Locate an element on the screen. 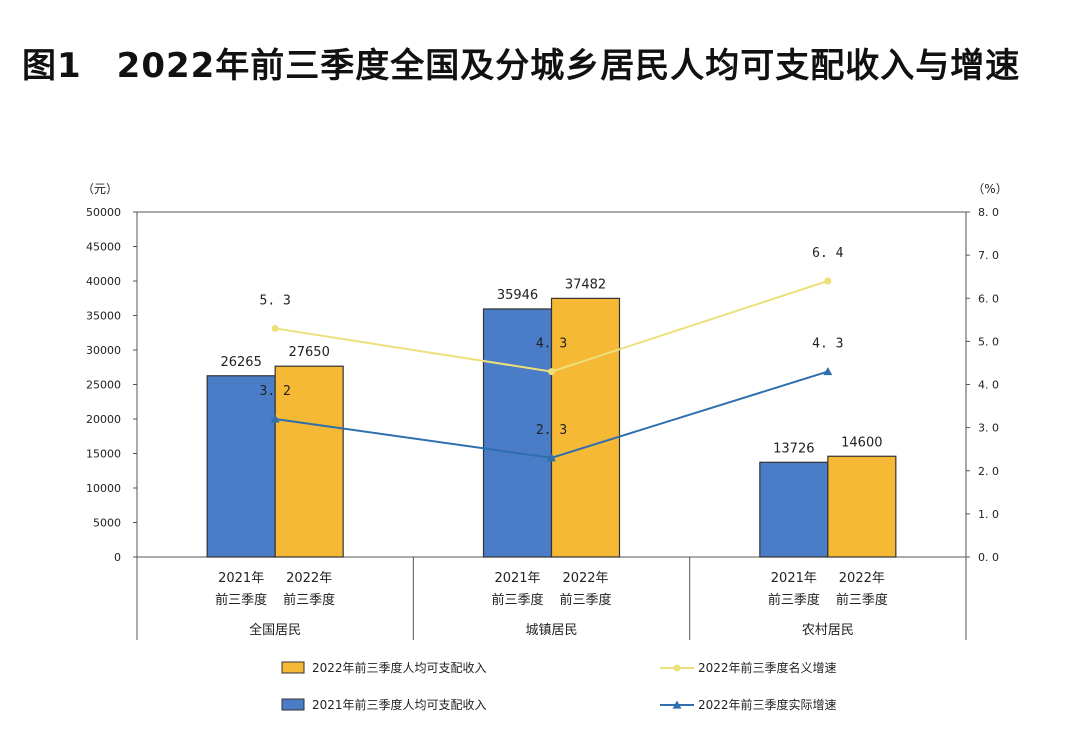  bar-value-label: 13726 is located at coordinates (793, 448).